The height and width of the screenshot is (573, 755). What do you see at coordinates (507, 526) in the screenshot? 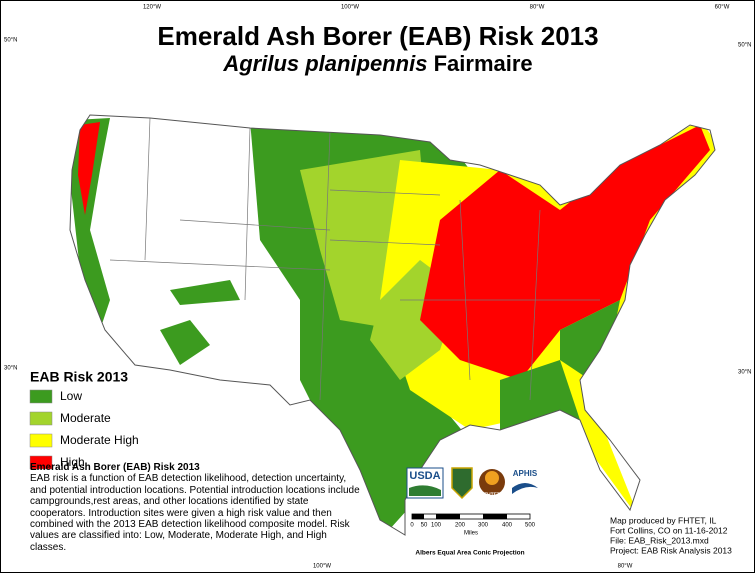
I see `scale-label: 400` at bounding box center [507, 526].